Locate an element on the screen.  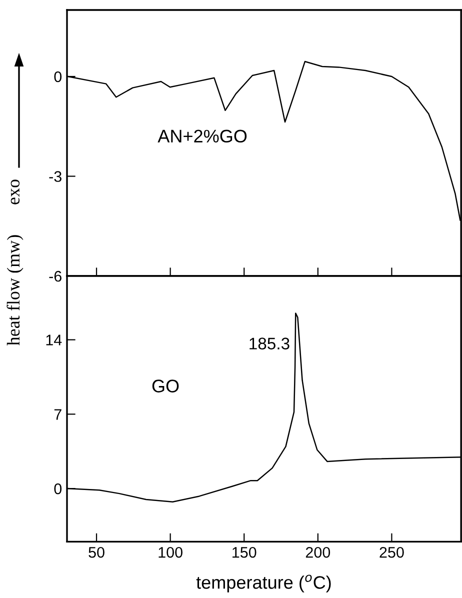
x-axis-title: temperature ($^{o}$C) is located at coordinates (263, 583).